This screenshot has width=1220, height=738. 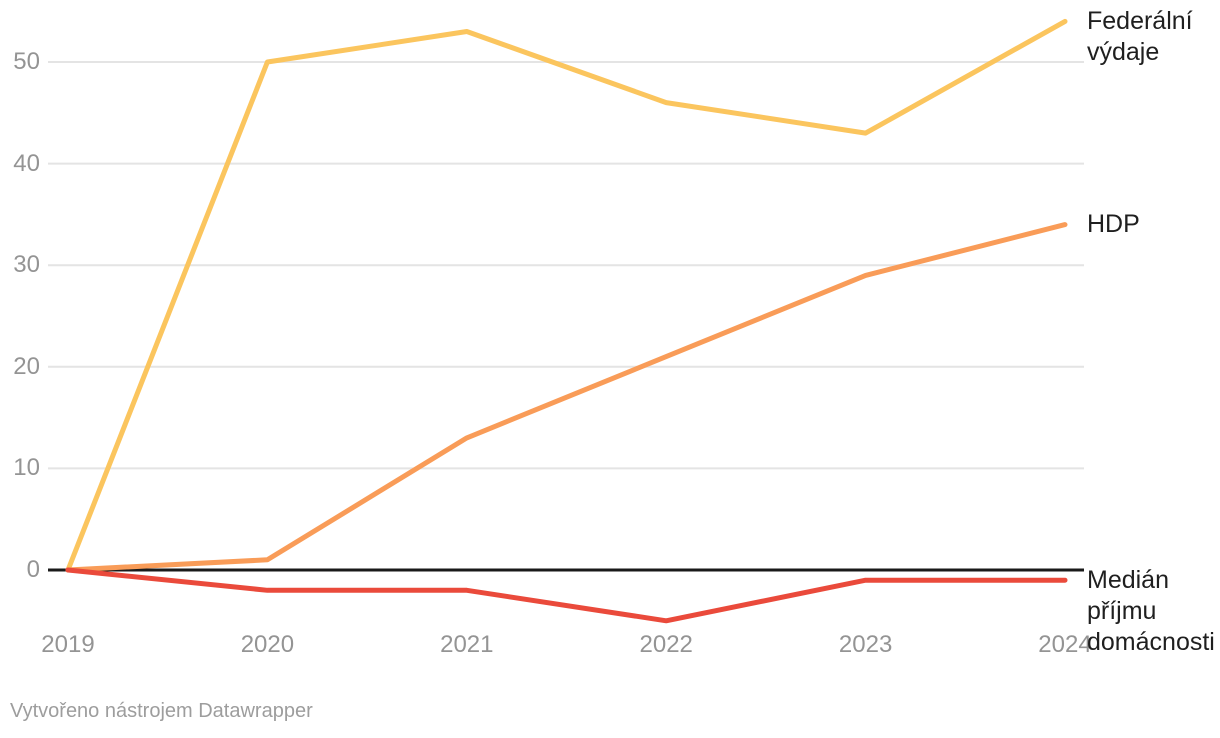 I want to click on y-tick-label: 10, so click(x=26, y=468).